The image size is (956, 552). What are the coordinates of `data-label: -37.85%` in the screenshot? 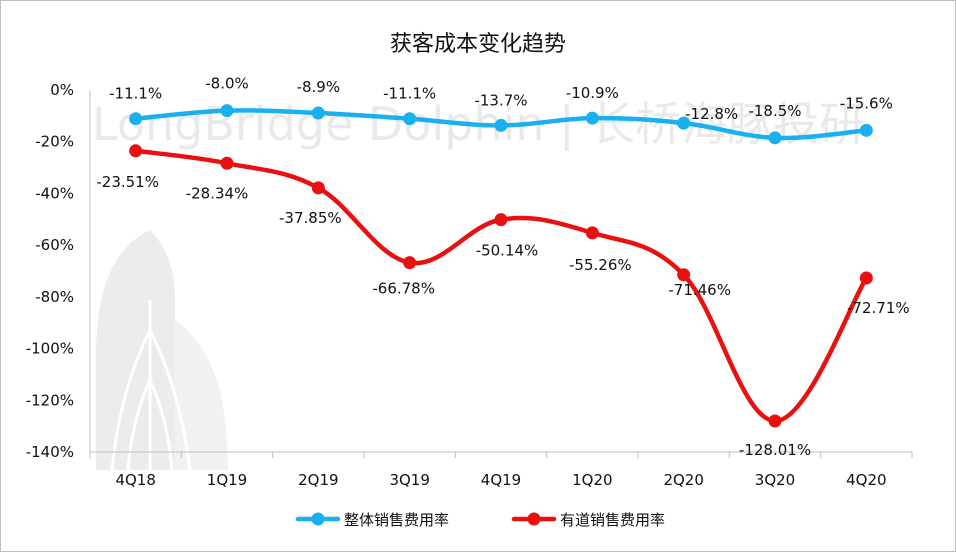 It's located at (310, 218).